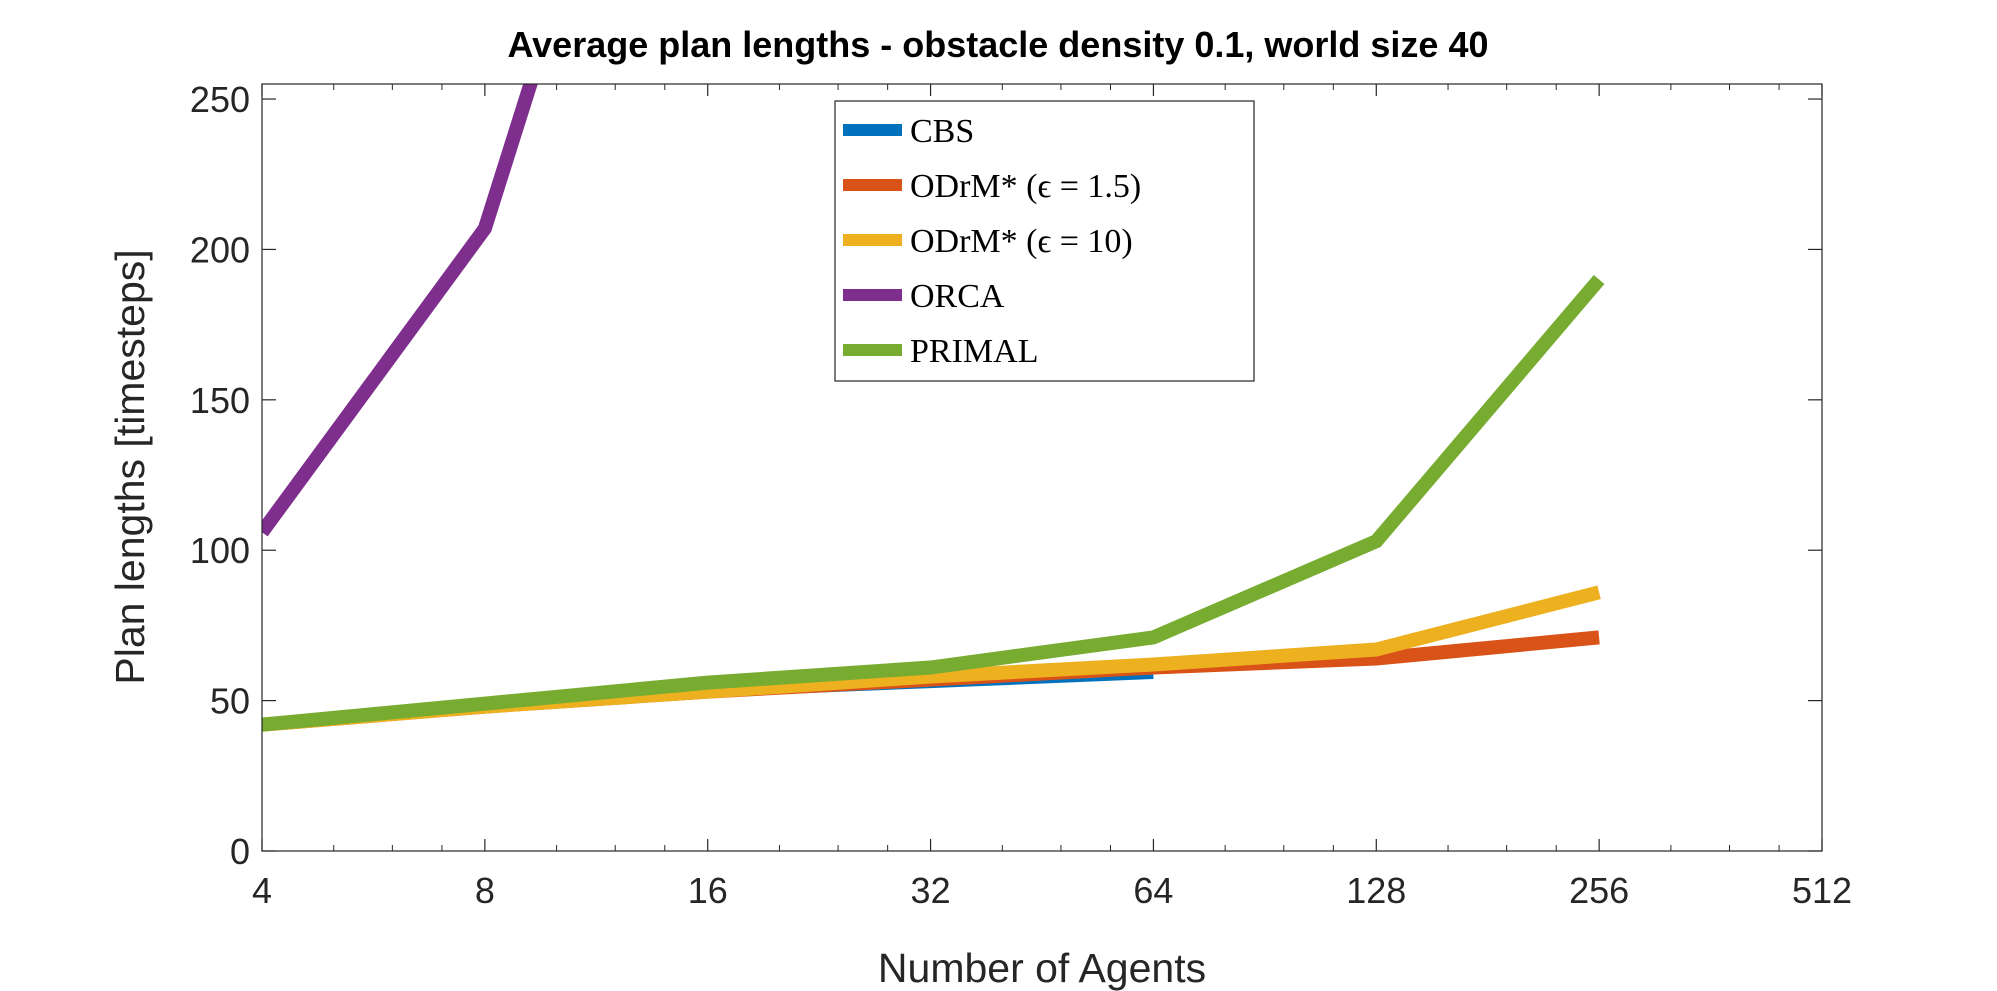  Describe the element at coordinates (485, 890) in the screenshot. I see `x-tick-label: 8` at that location.